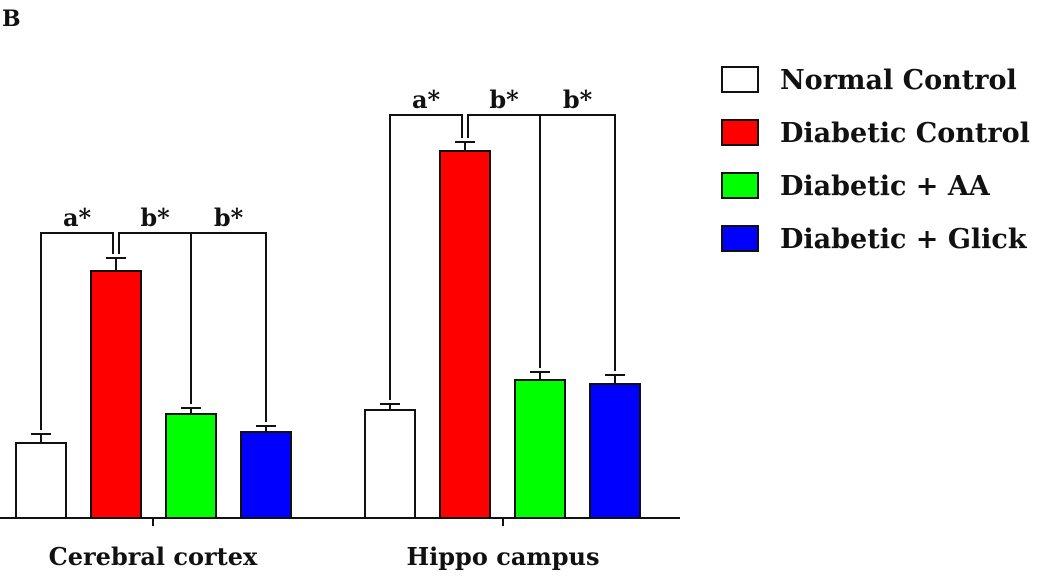 This screenshot has height=576, width=1038. What do you see at coordinates (153, 556) in the screenshot?
I see `x-tick-label: Cerebral cortex` at bounding box center [153, 556].